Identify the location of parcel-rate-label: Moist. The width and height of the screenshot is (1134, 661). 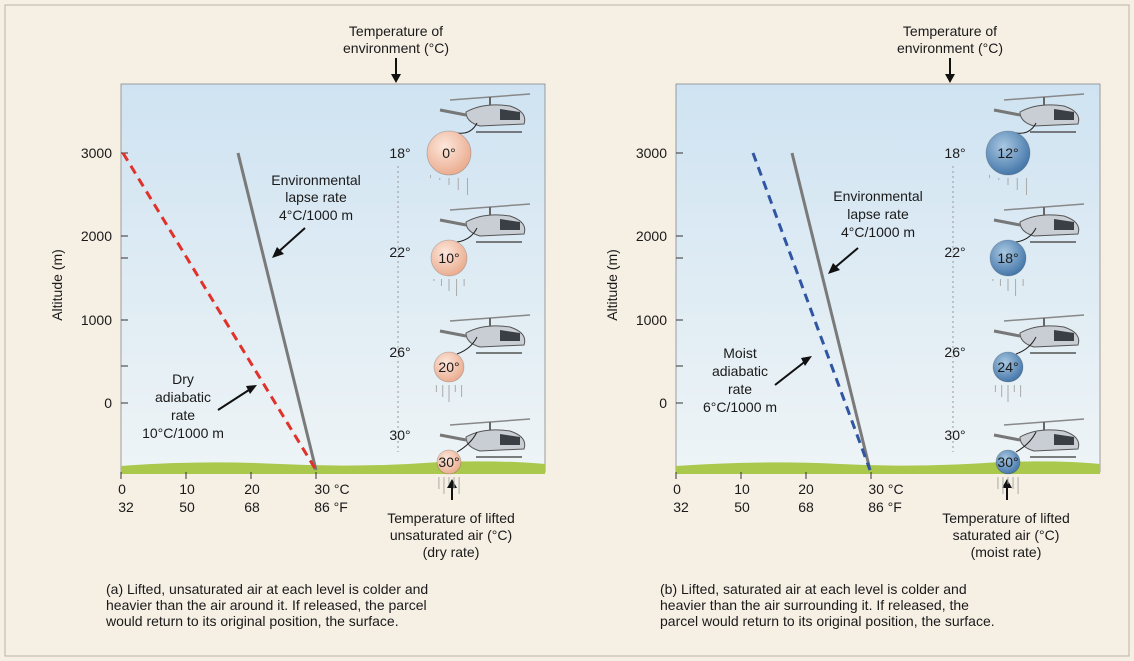
(740, 353).